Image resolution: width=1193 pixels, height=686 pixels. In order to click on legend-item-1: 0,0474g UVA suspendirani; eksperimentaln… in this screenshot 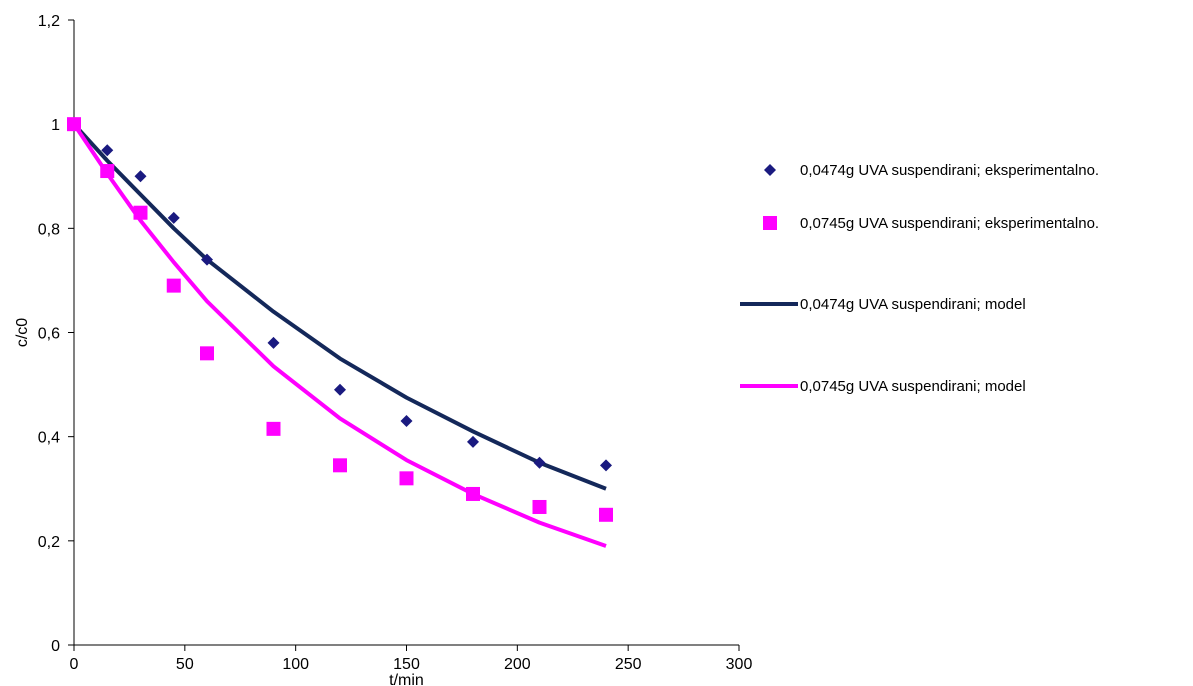, I will do `click(931, 170)`.